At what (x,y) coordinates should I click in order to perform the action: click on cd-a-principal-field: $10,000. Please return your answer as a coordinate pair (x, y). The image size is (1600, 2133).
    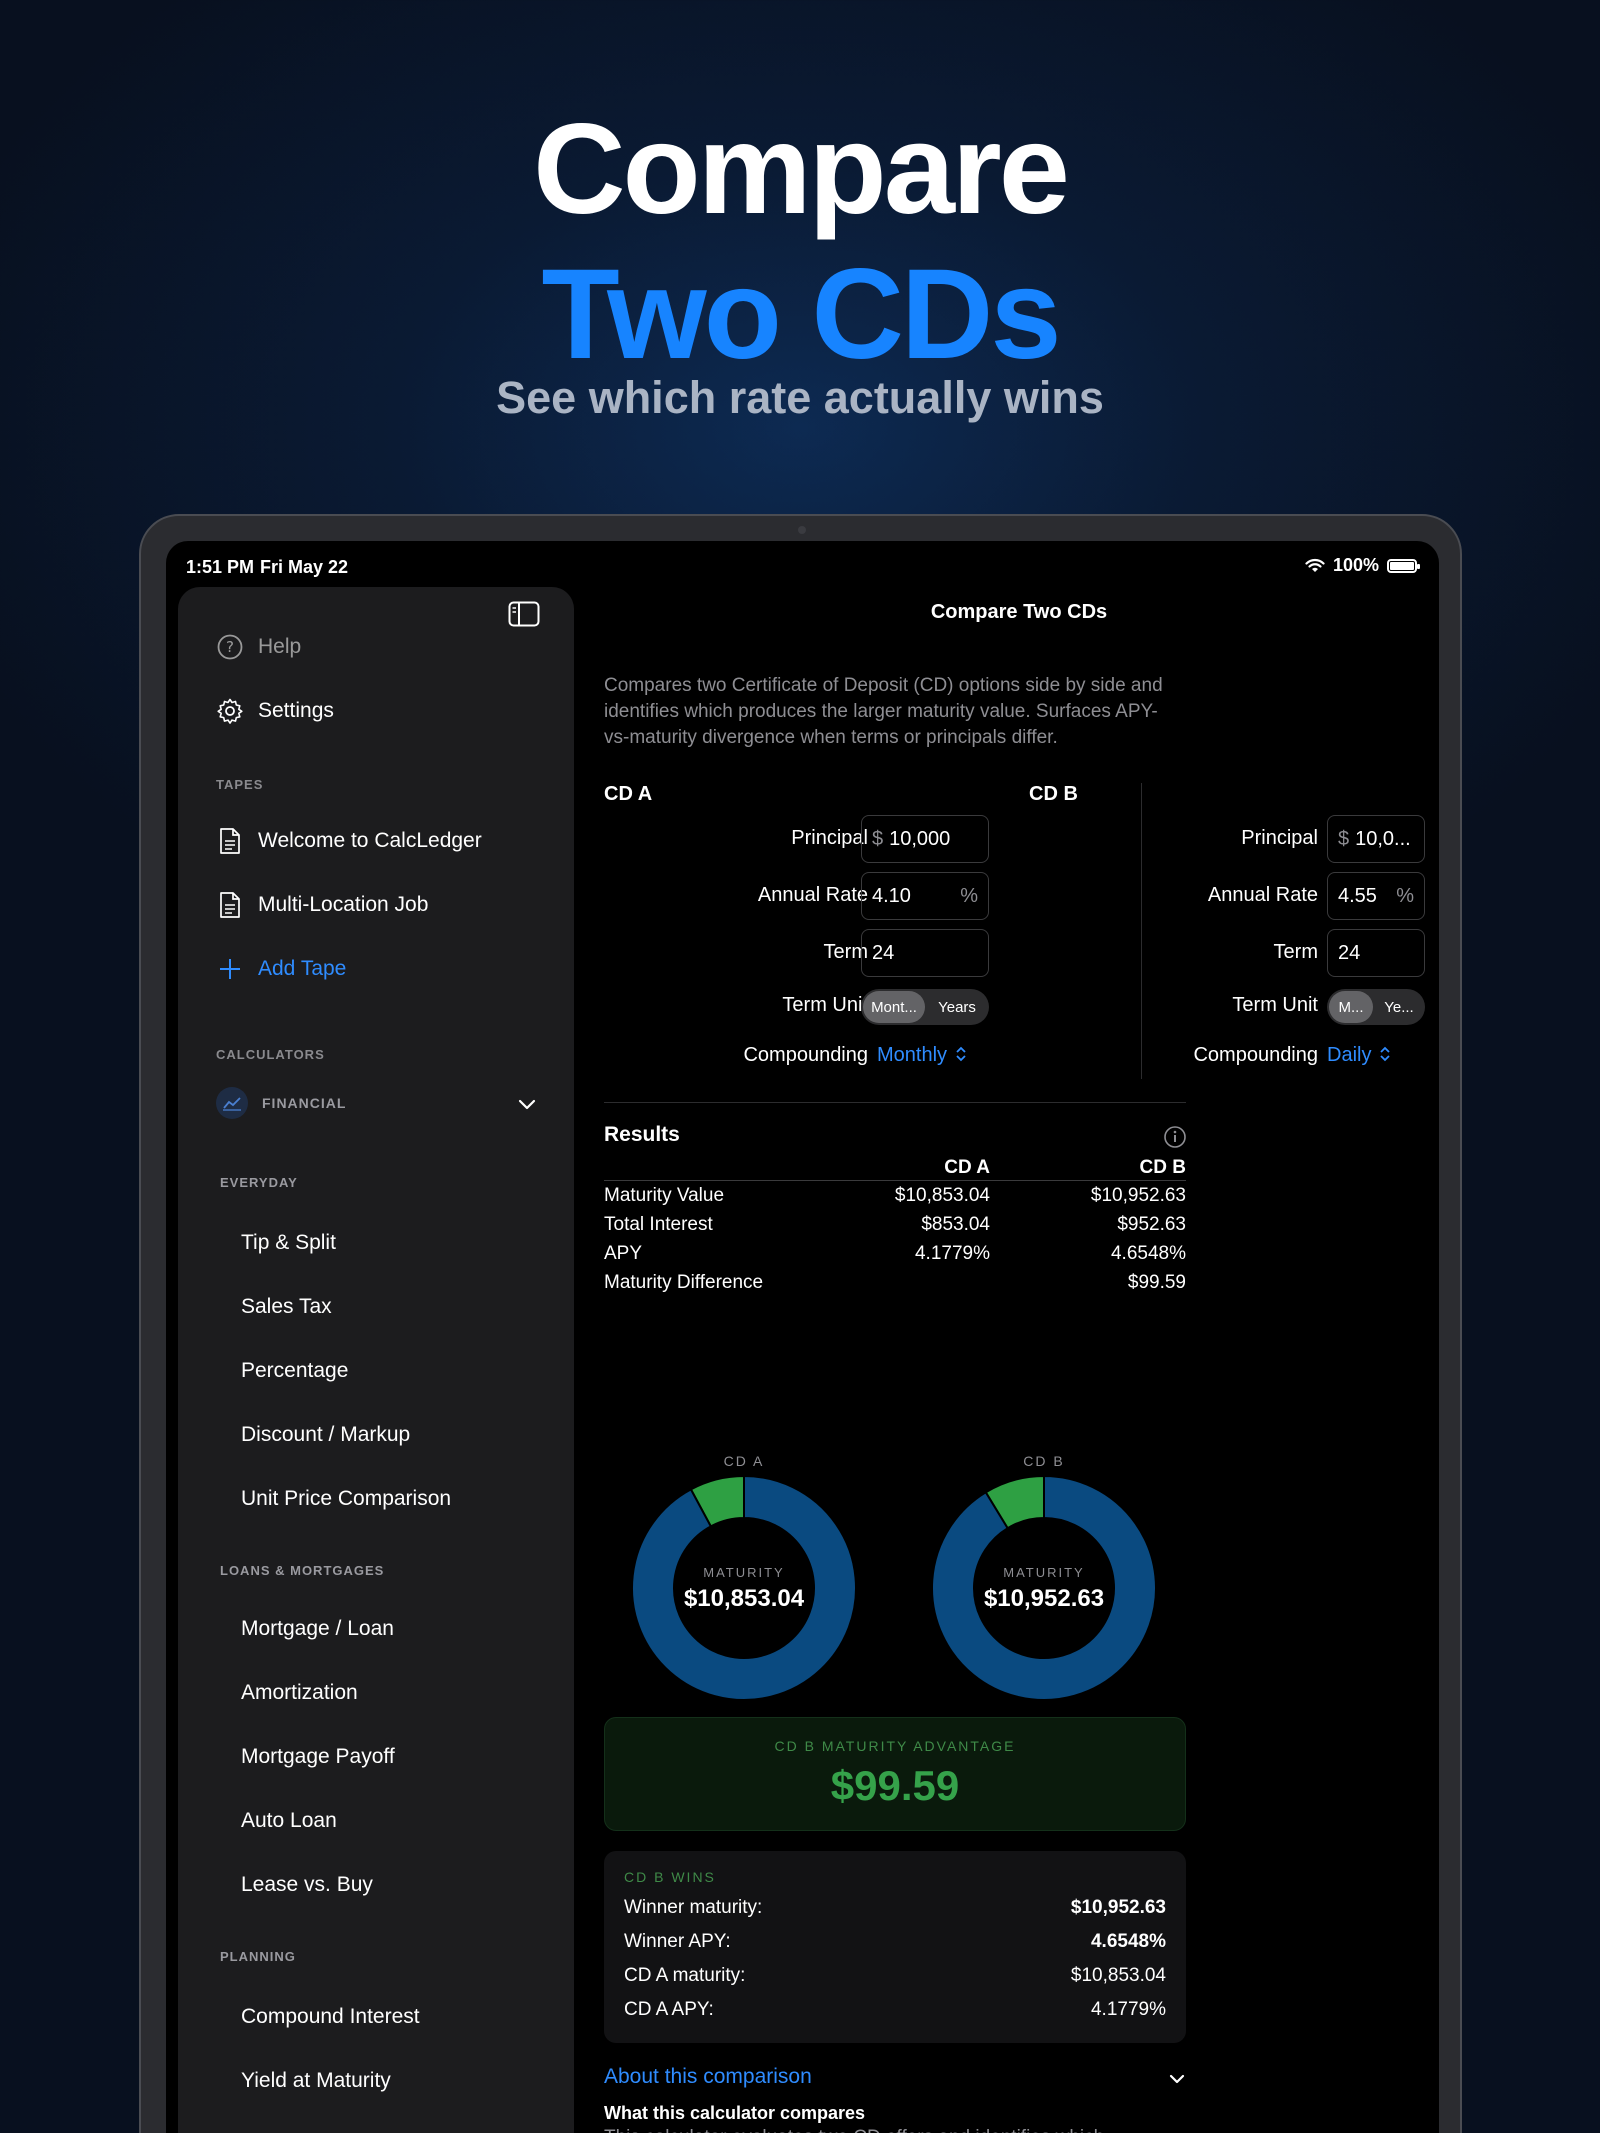
    Looking at the image, I should click on (925, 839).